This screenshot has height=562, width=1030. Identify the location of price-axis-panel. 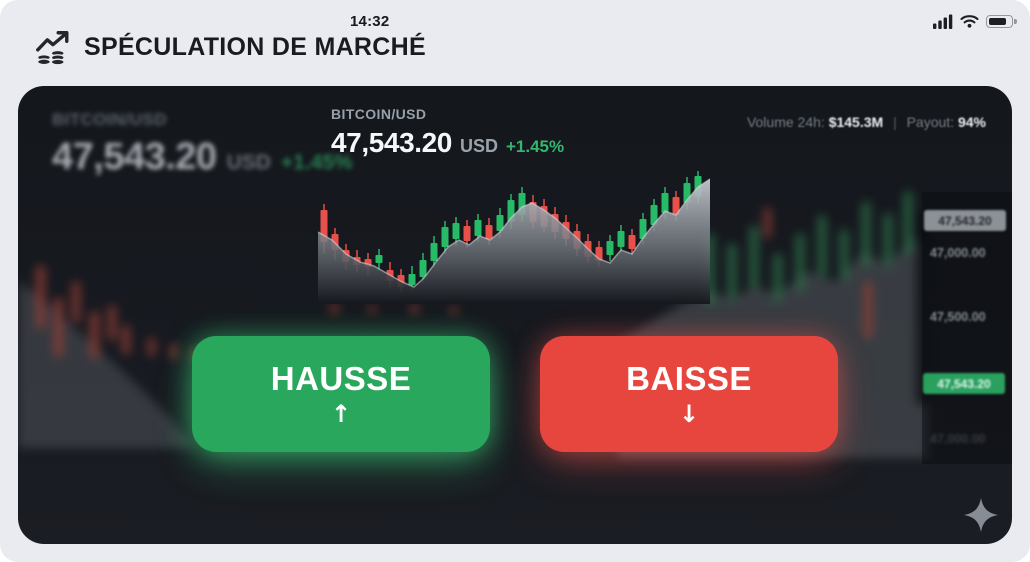
(967, 328).